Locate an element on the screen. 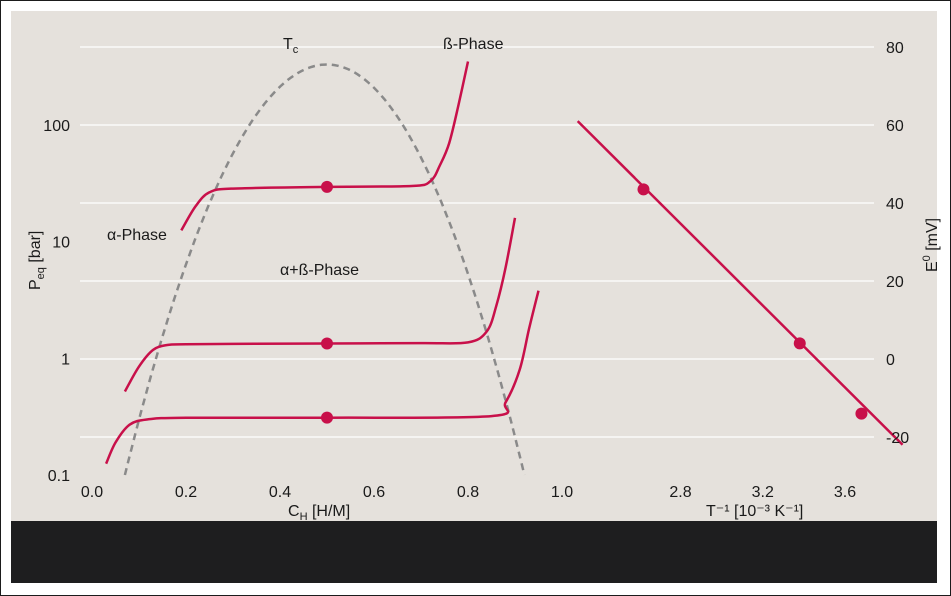 The image size is (951, 596). right-x-tick-label: 2.8 is located at coordinates (680, 492).